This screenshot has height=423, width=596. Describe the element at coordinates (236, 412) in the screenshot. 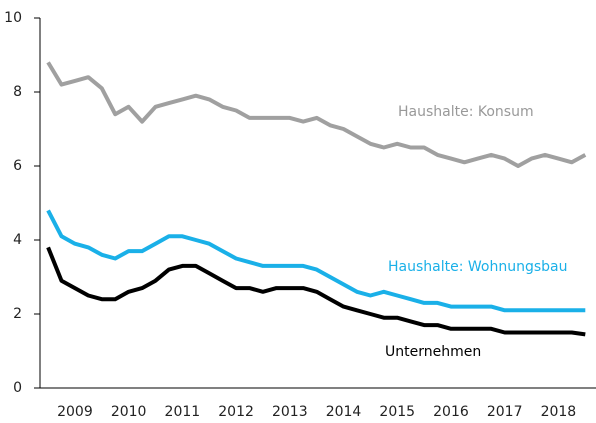

I see `x-tick-label: 2012` at that location.